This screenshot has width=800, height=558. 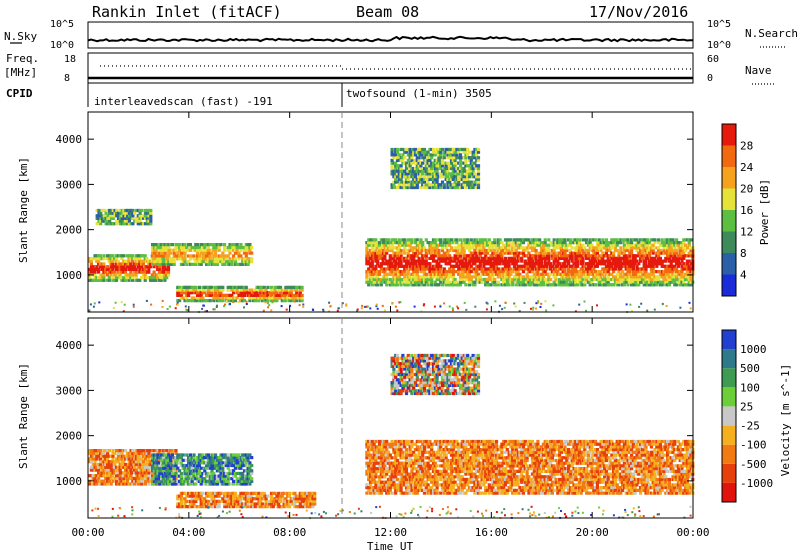 What do you see at coordinates (70, 59) in the screenshot?
I see `freq-tick-top: 18` at bounding box center [70, 59].